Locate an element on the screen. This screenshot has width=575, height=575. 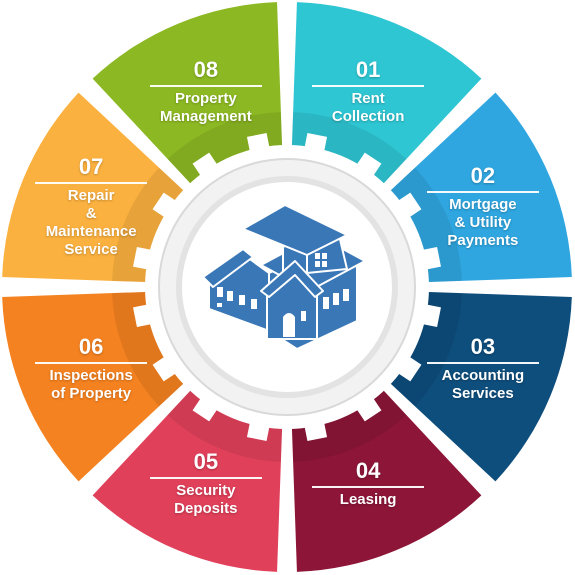
segment-label-02: 02 Mortgage & Utility Payments is located at coordinates (483, 206).